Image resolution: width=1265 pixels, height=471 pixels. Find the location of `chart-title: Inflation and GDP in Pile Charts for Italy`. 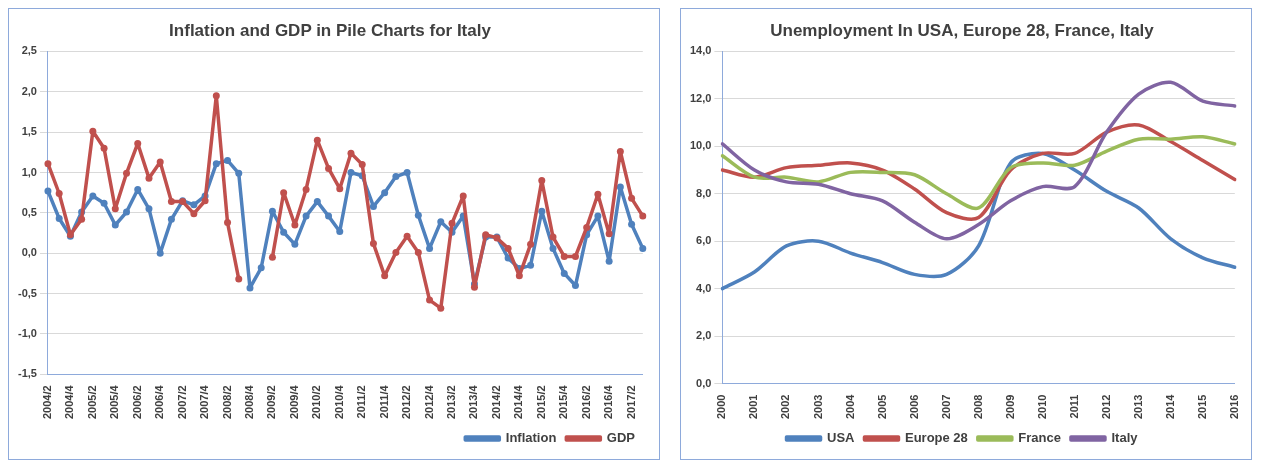

chart-title: Inflation and GDP in Pile Charts for Italy is located at coordinates (330, 30).